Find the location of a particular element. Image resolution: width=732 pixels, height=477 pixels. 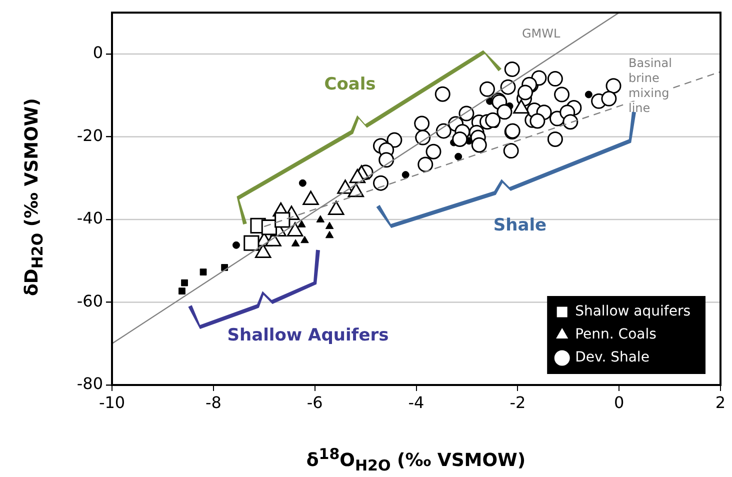

x-tick-label: -8 is located at coordinates (213, 402).